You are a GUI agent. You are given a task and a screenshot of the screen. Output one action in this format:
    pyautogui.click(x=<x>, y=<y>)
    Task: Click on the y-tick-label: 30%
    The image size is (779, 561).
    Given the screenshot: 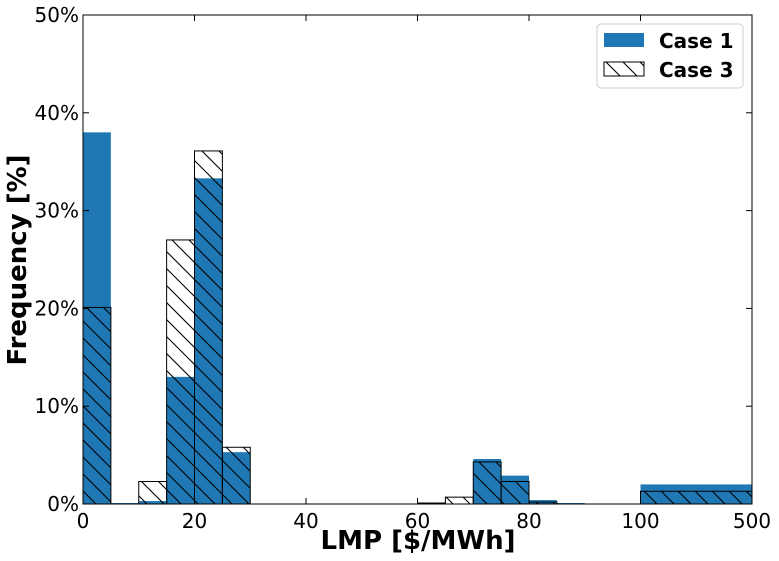 What is the action you would take?
    pyautogui.click(x=57, y=211)
    